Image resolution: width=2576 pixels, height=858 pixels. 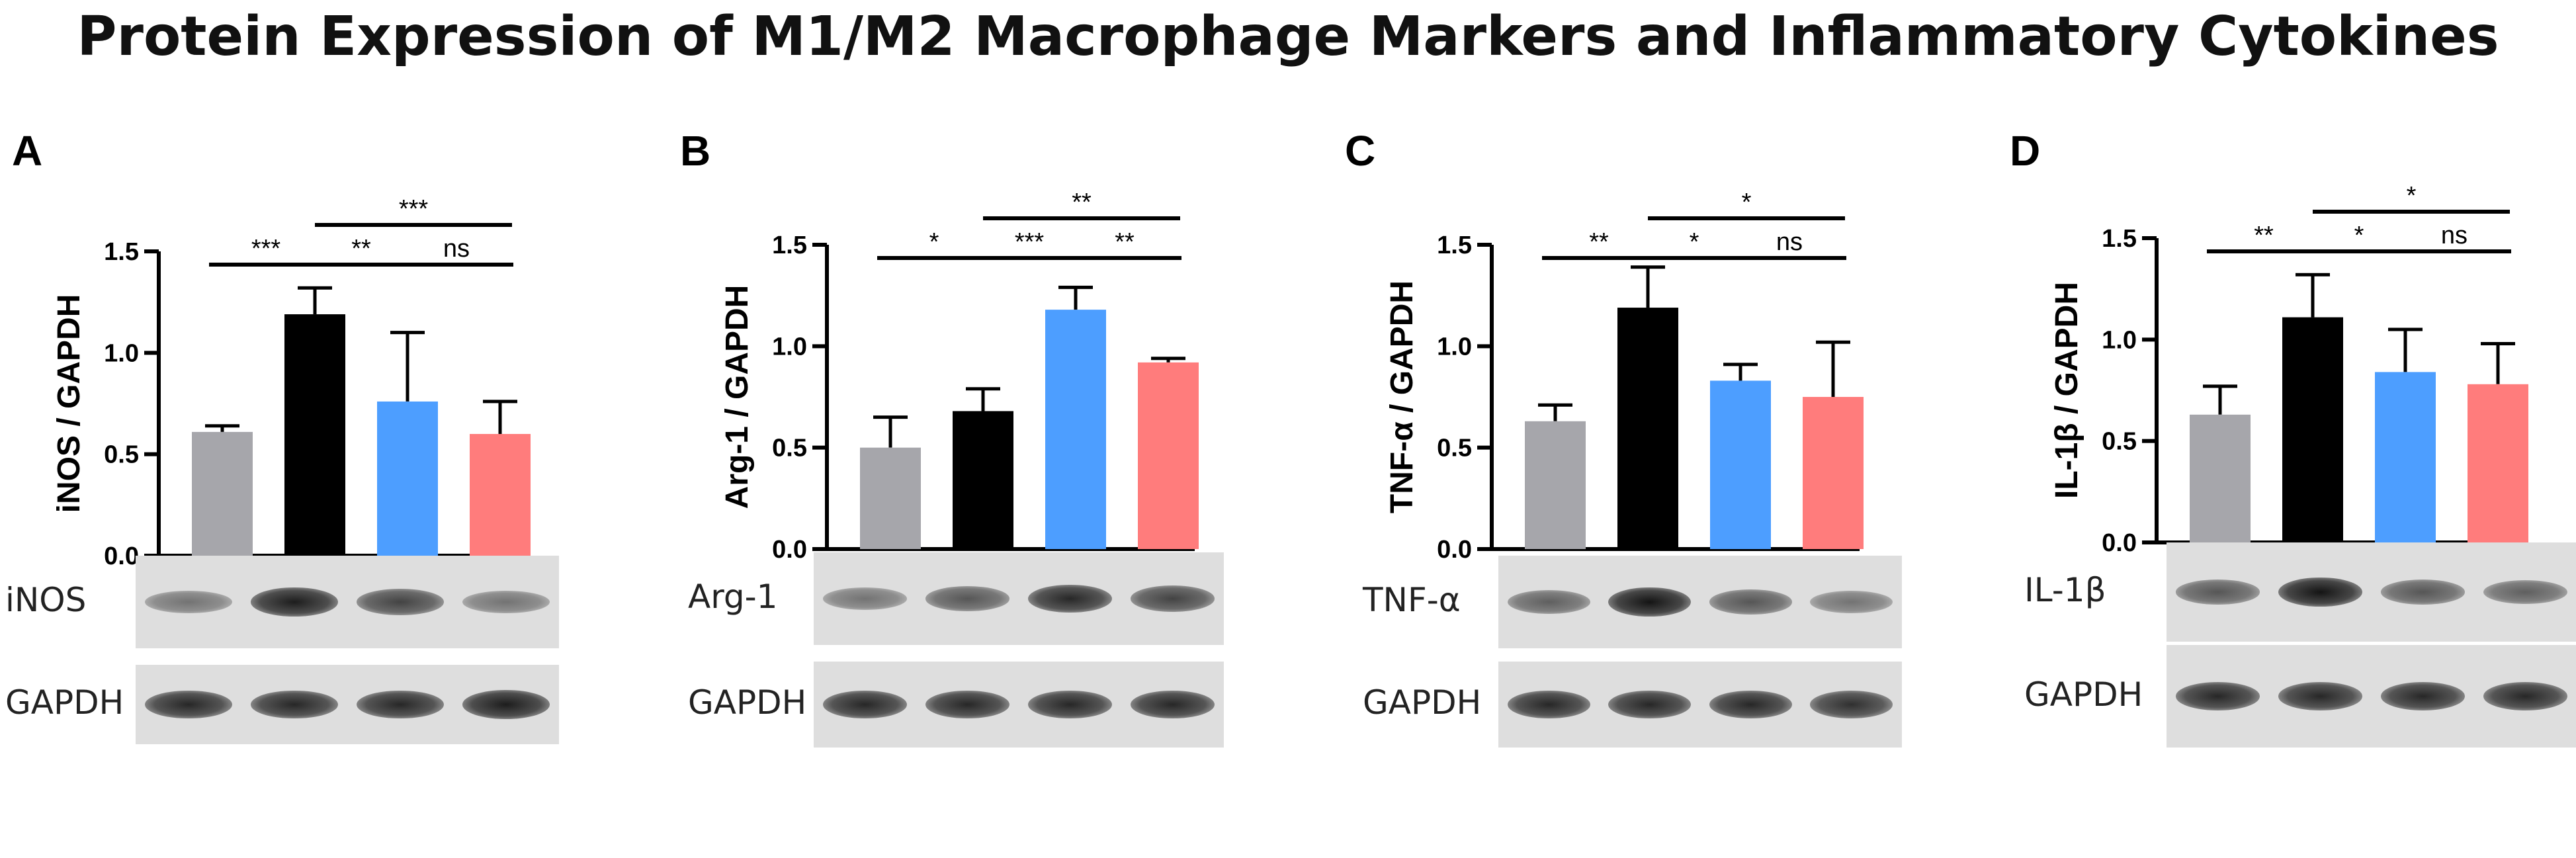 I want to click on panel-letter: B, so click(x=695, y=151).